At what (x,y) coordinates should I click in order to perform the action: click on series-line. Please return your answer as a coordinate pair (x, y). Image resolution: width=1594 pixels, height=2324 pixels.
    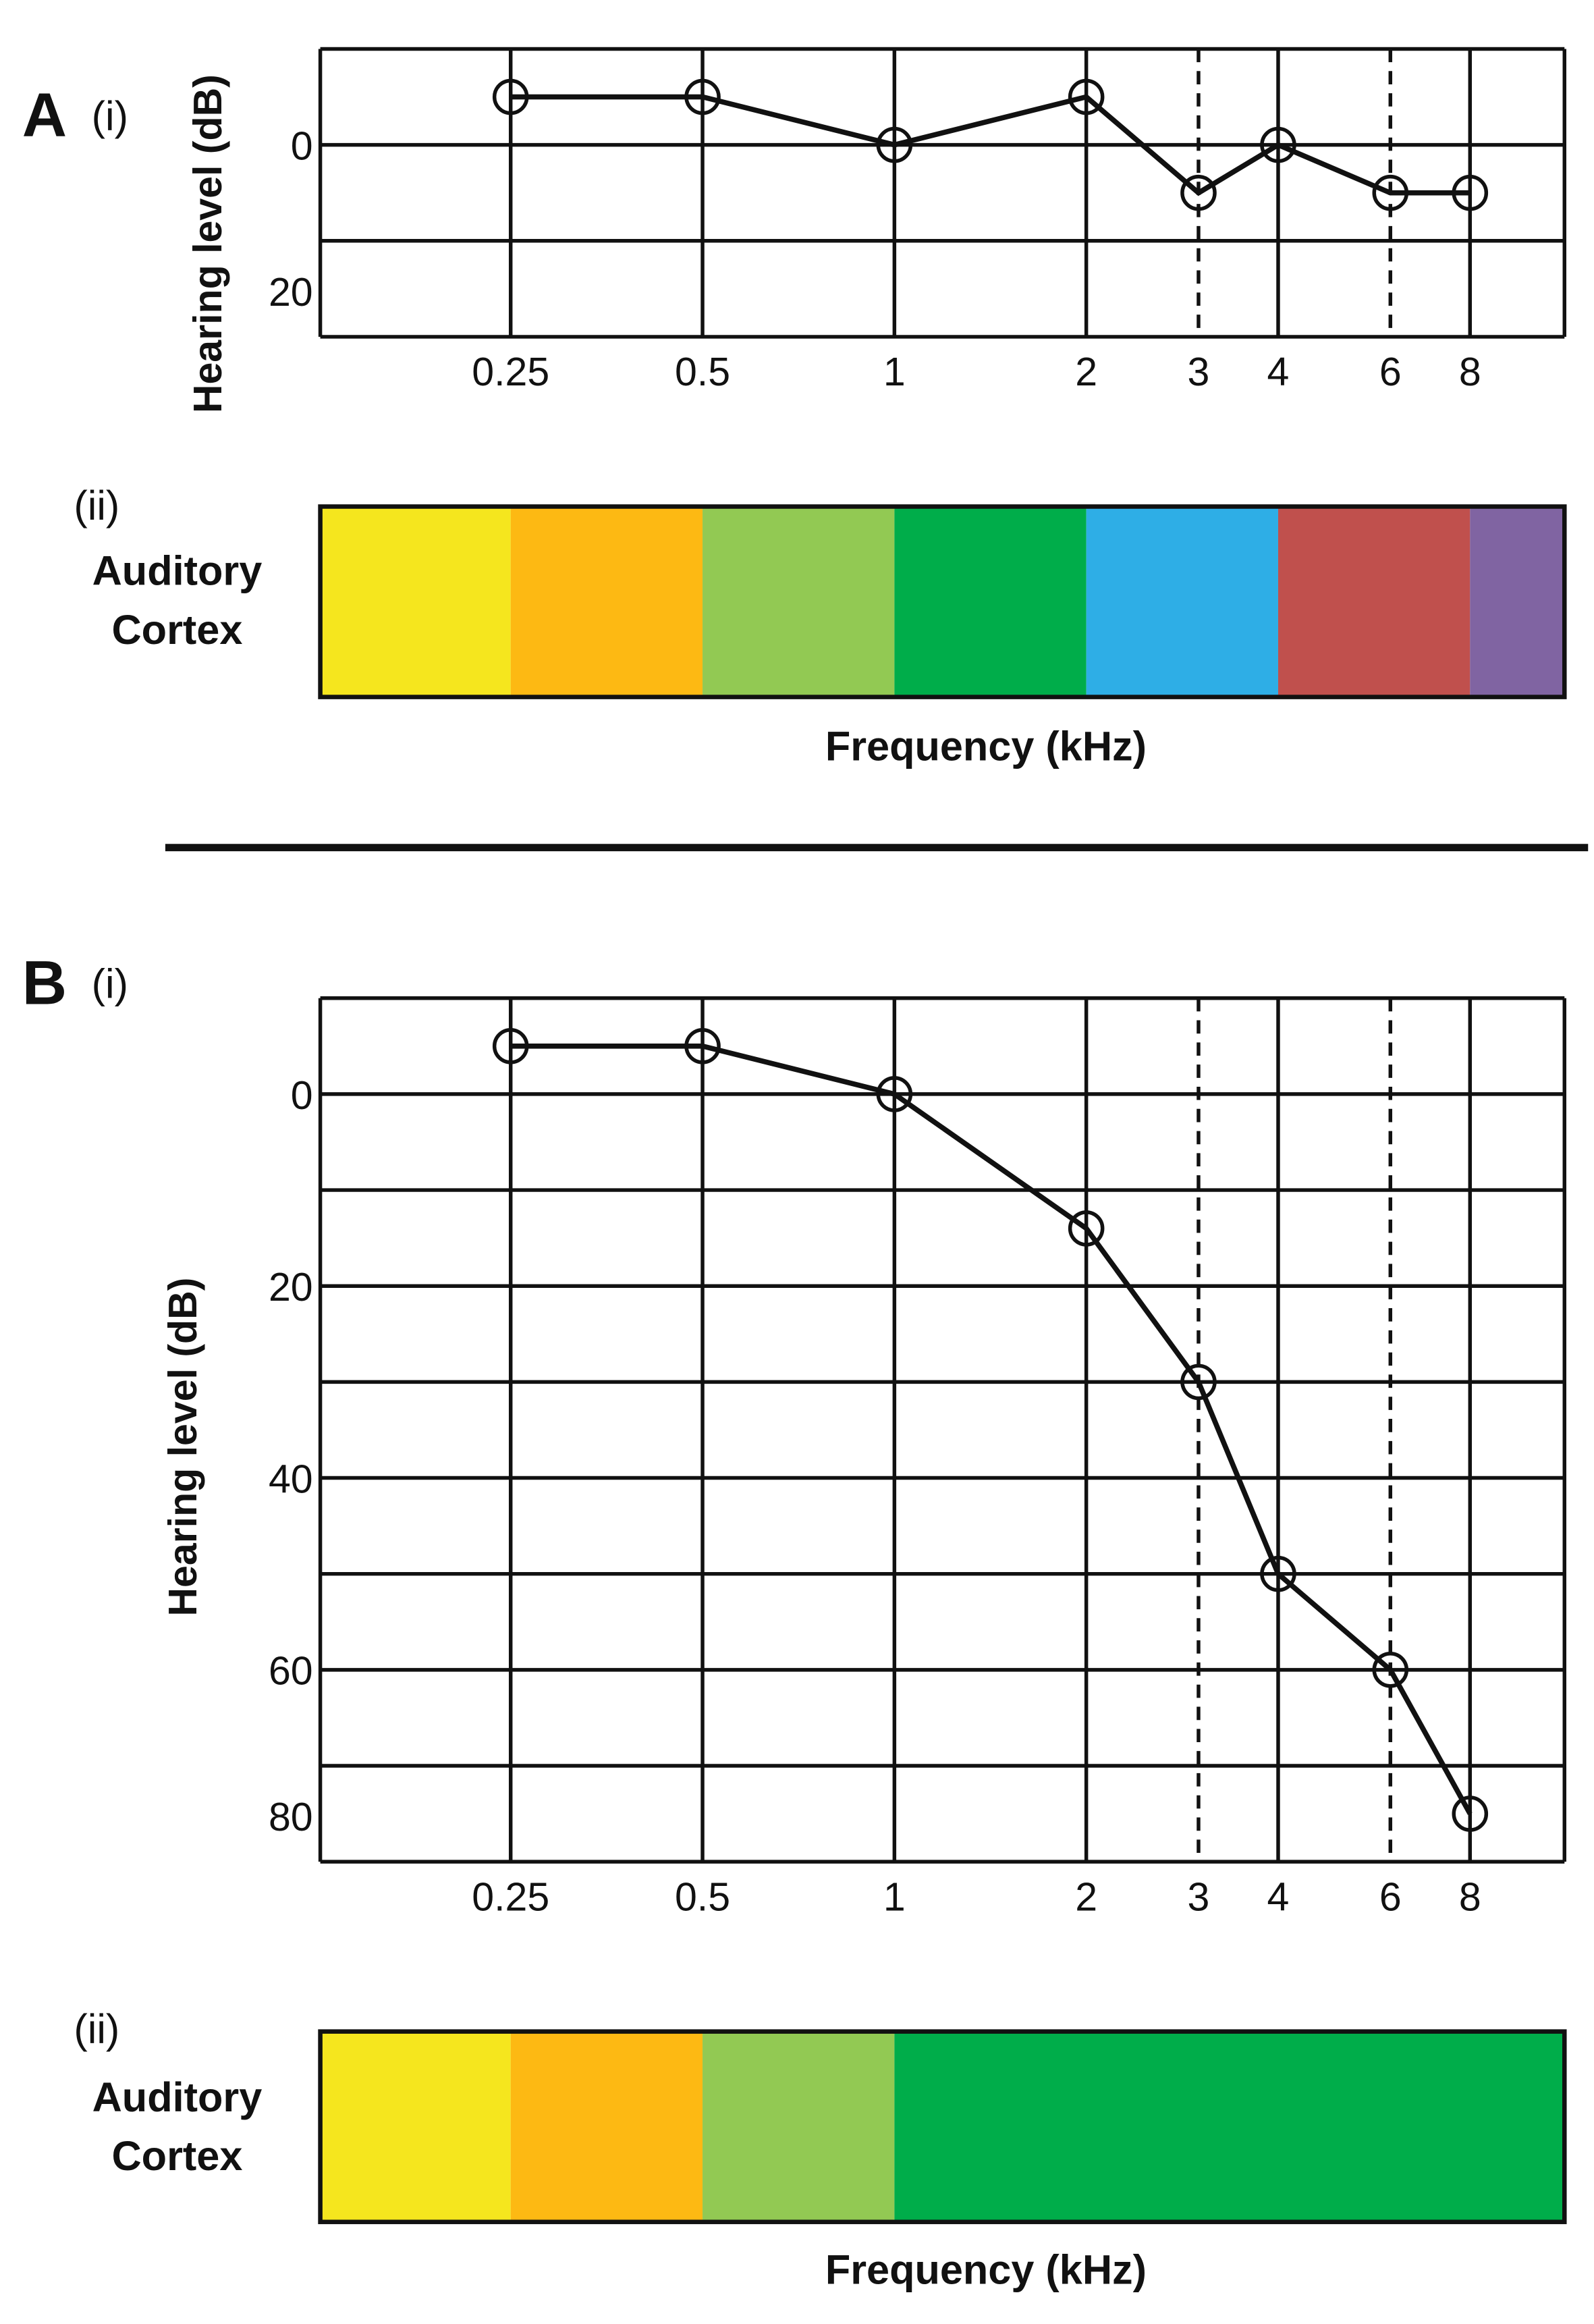
    Looking at the image, I should click on (991, 145).